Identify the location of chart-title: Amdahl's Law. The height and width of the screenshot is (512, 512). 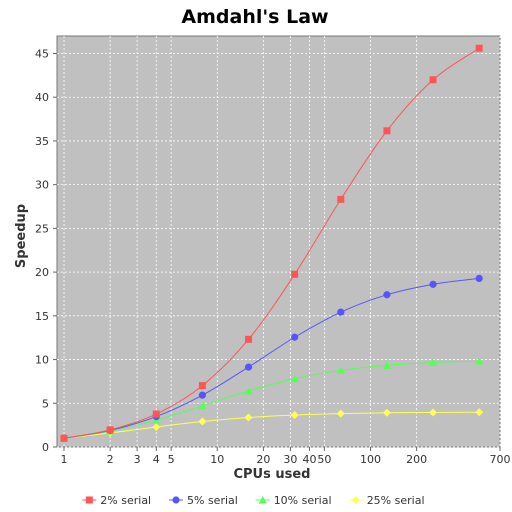
(254, 17).